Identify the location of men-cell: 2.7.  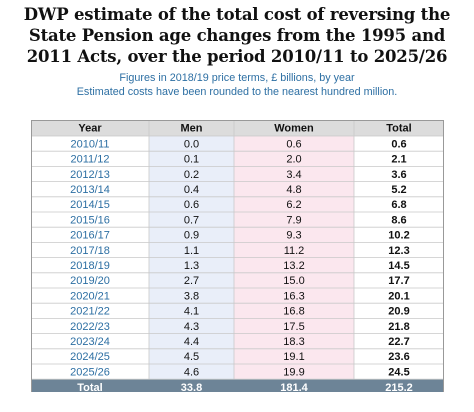
(191, 281).